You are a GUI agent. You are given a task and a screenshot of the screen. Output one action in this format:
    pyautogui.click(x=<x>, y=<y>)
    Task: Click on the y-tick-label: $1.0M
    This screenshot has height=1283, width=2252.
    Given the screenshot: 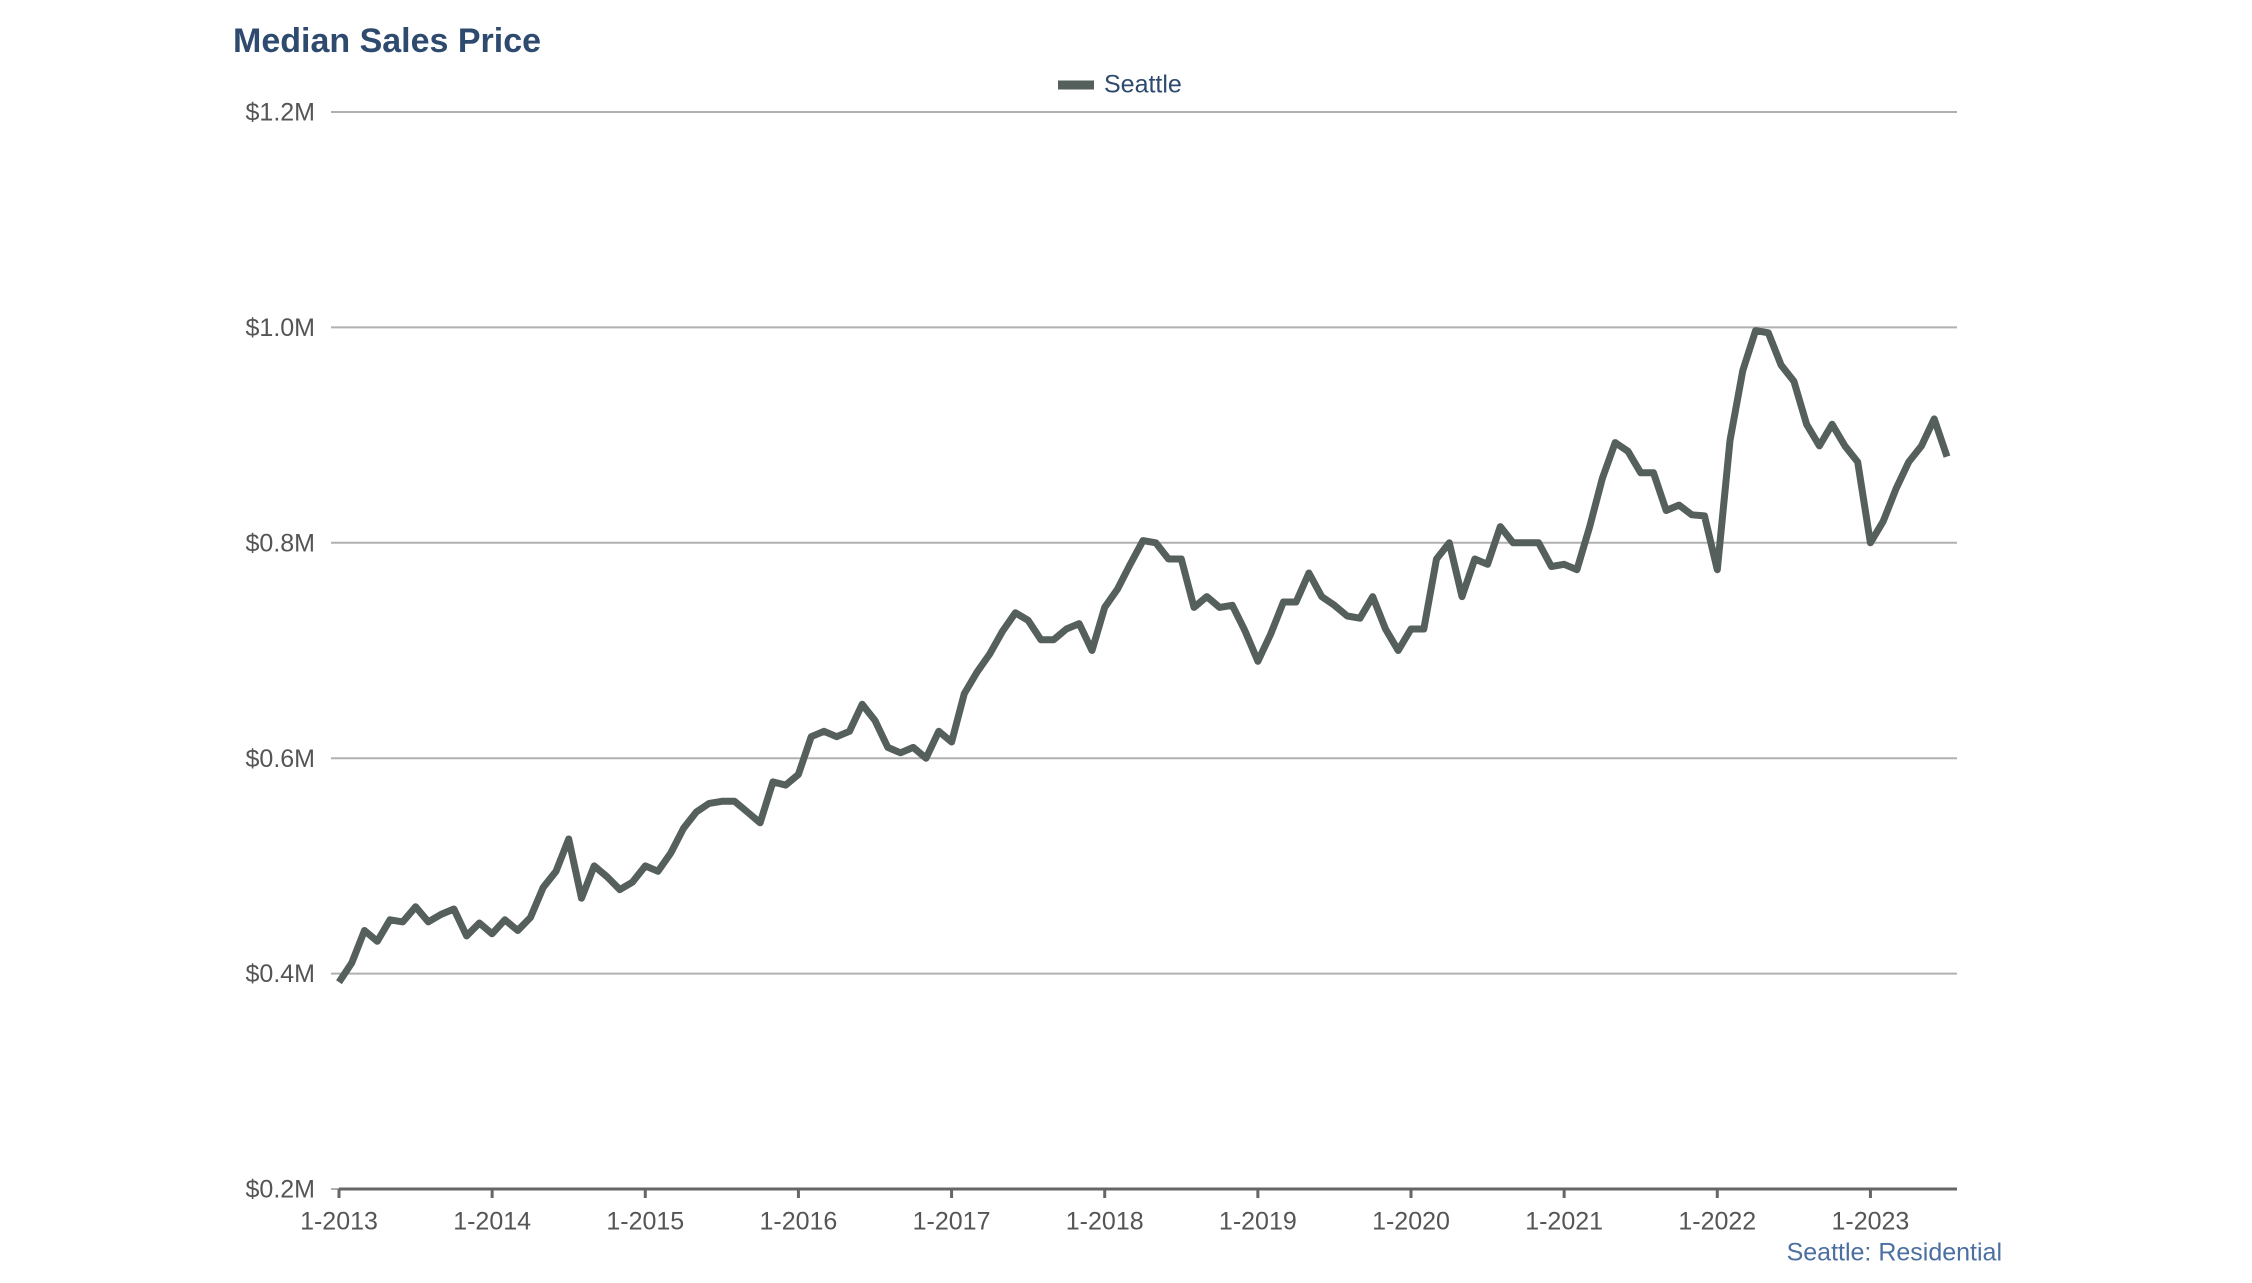 What is the action you would take?
    pyautogui.click(x=280, y=328)
    